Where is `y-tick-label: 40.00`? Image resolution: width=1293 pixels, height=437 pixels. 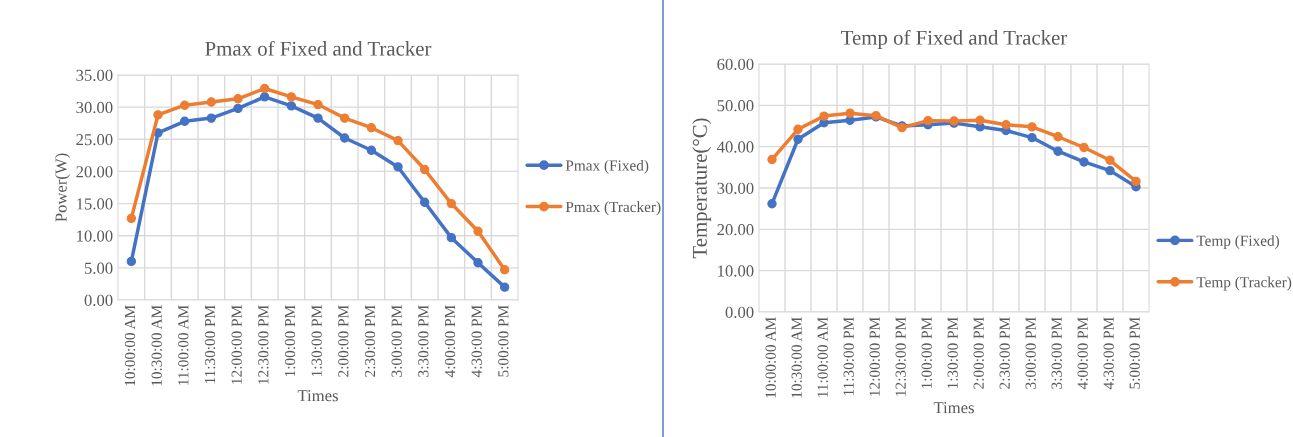
y-tick-label: 40.00 is located at coordinates (735, 147).